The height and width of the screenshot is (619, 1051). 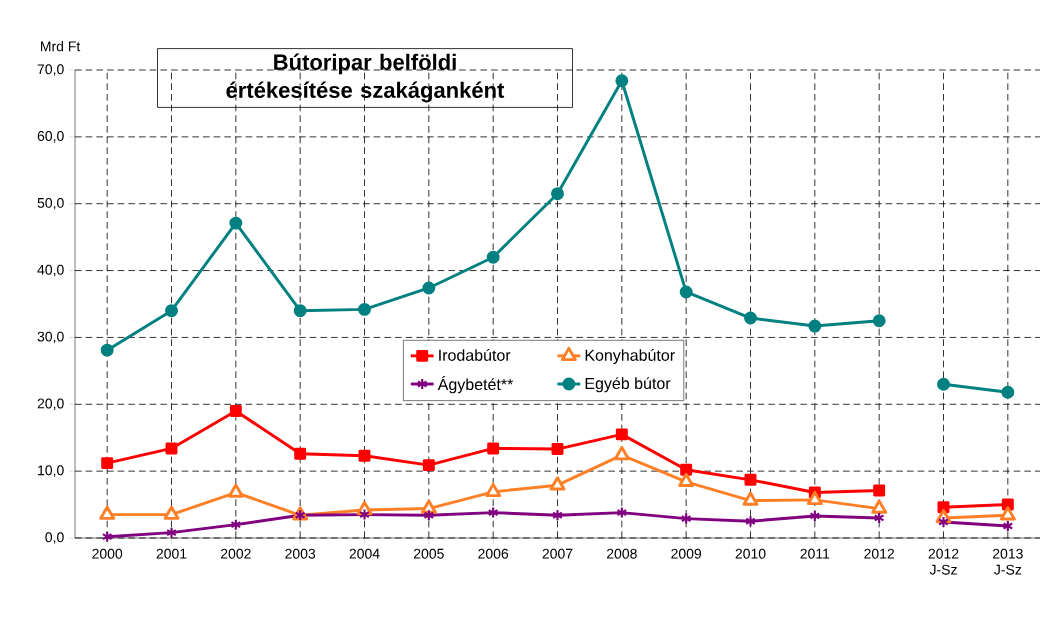 What do you see at coordinates (475, 385) in the screenshot?
I see `legend-label: Ágybetét**` at bounding box center [475, 385].